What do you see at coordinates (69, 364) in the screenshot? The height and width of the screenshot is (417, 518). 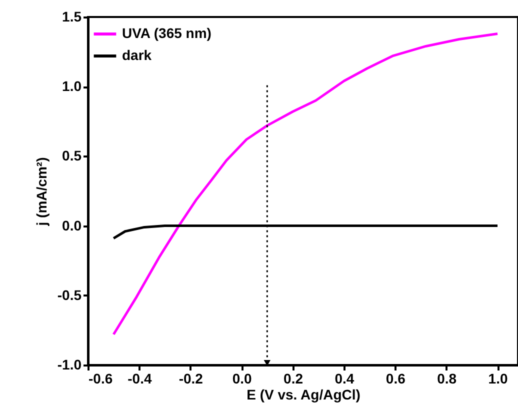 I see `y-tick-label: -1.0` at bounding box center [69, 364].